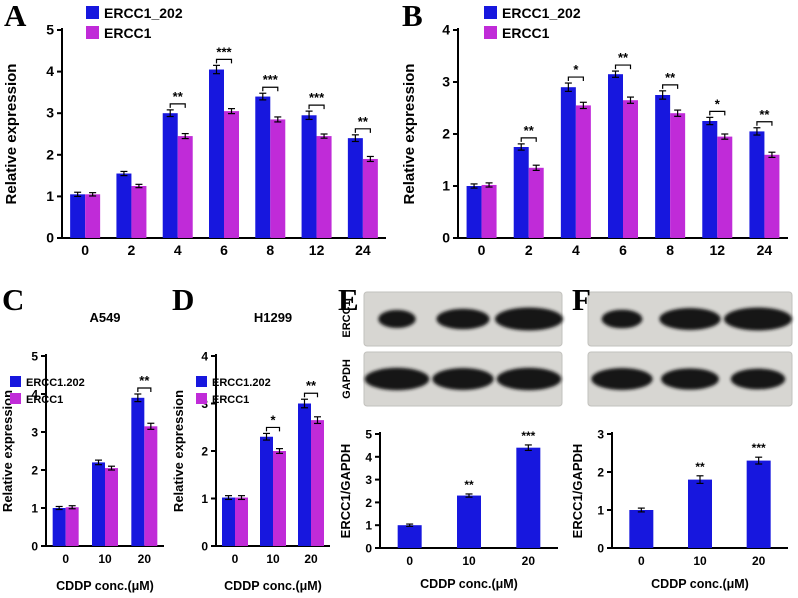 This screenshot has width=798, height=598. What do you see at coordinates (317, 250) in the screenshot?
I see `x-tick-label: 12` at bounding box center [317, 250].